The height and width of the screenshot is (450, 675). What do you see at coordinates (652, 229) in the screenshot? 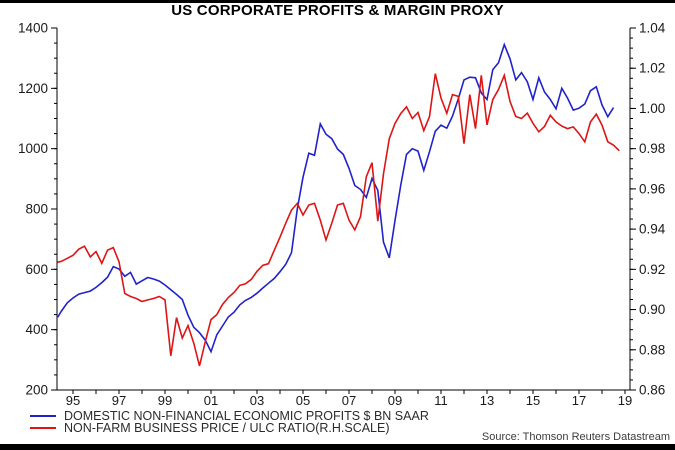
I see `right-axis-tick-label: 0.94` at bounding box center [652, 229].